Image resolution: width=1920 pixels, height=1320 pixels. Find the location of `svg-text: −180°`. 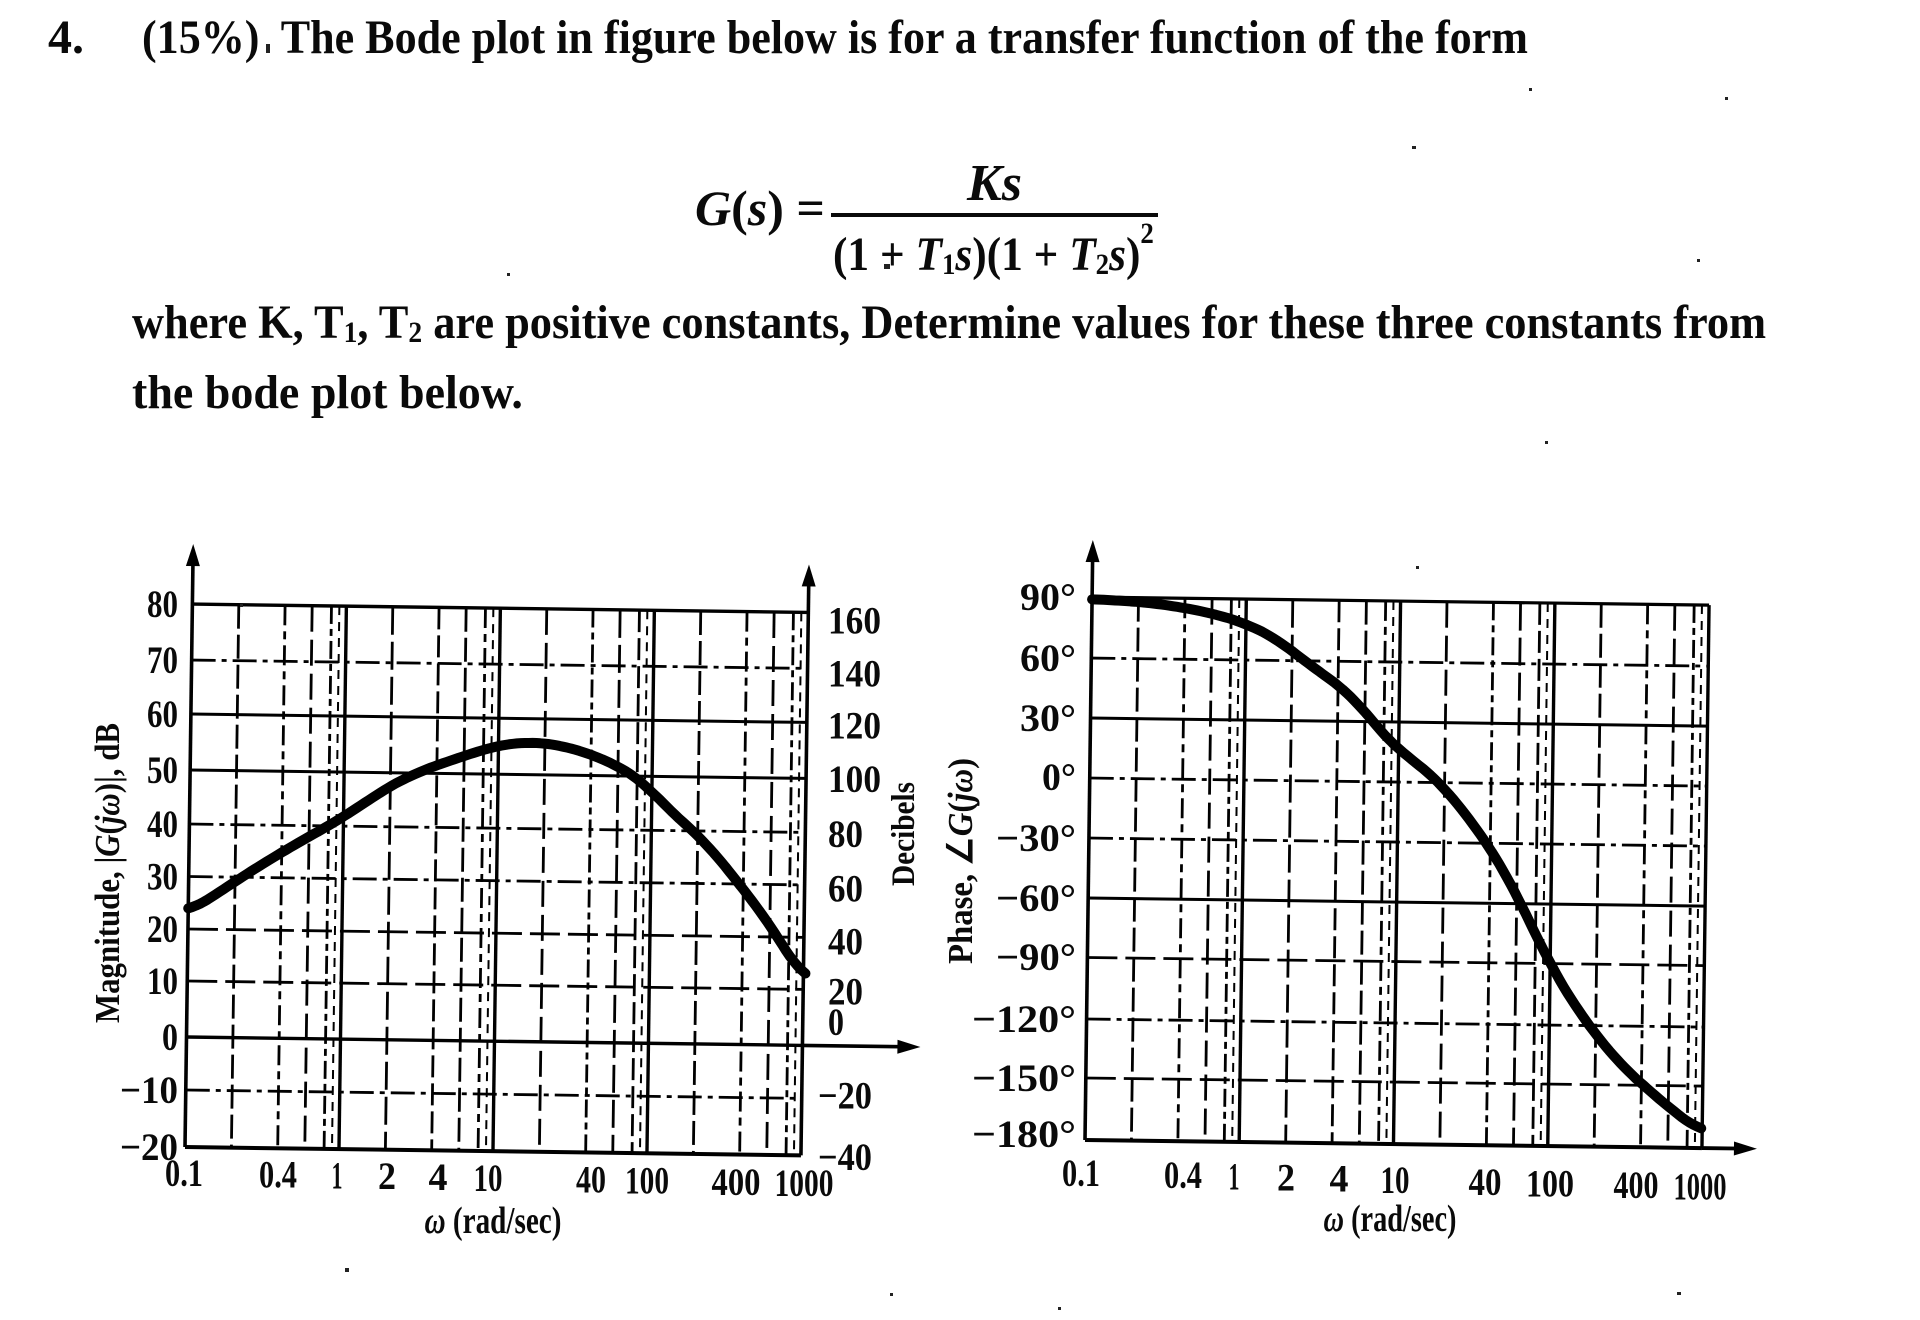

svg-text: −180° is located at coordinates (1024, 1134).